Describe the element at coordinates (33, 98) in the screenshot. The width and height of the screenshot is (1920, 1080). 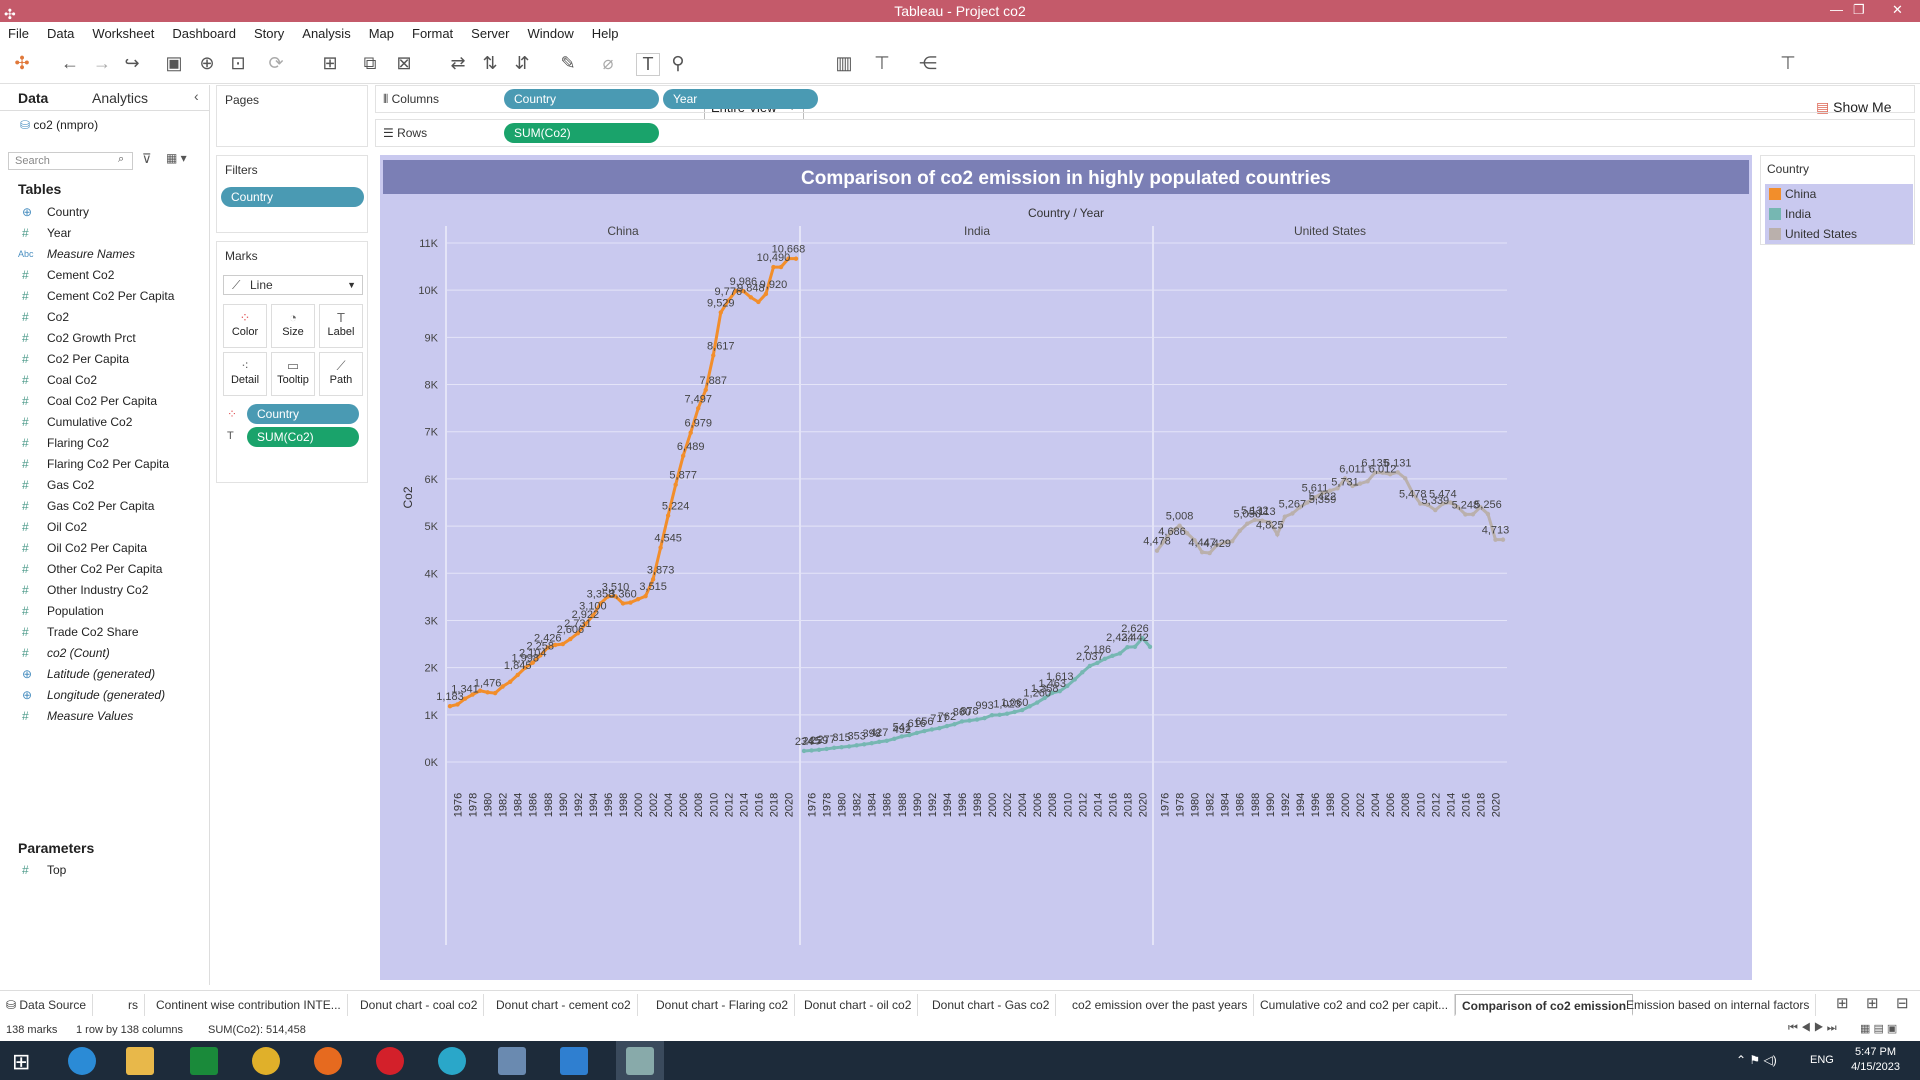
I see `tab-data: Data` at that location.